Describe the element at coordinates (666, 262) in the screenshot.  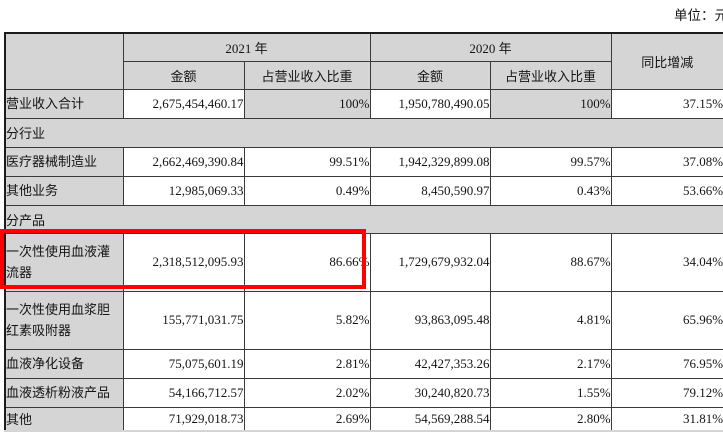
I see `yoy-value: 34.04%` at that location.